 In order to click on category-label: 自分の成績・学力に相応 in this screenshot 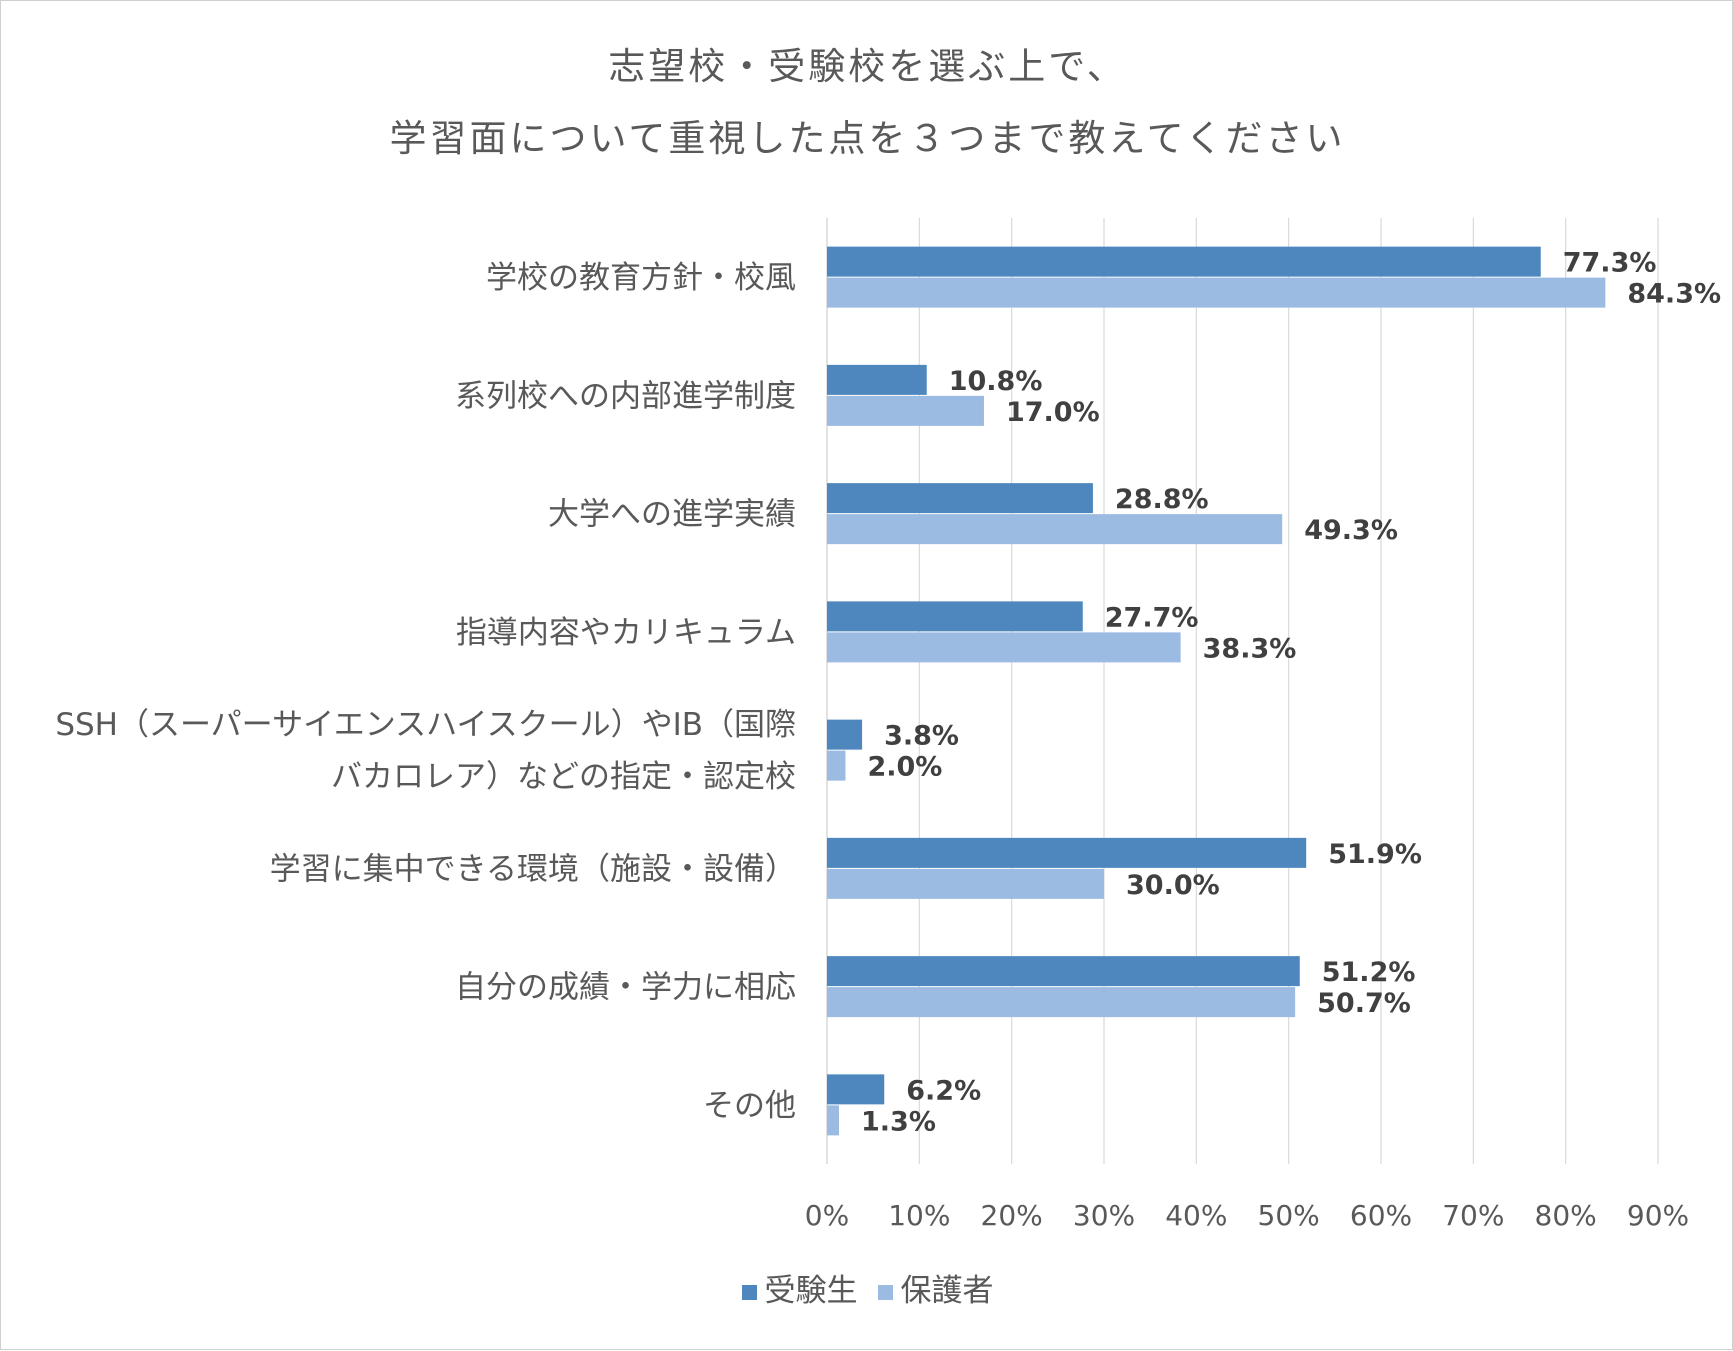, I will do `click(625, 988)`.